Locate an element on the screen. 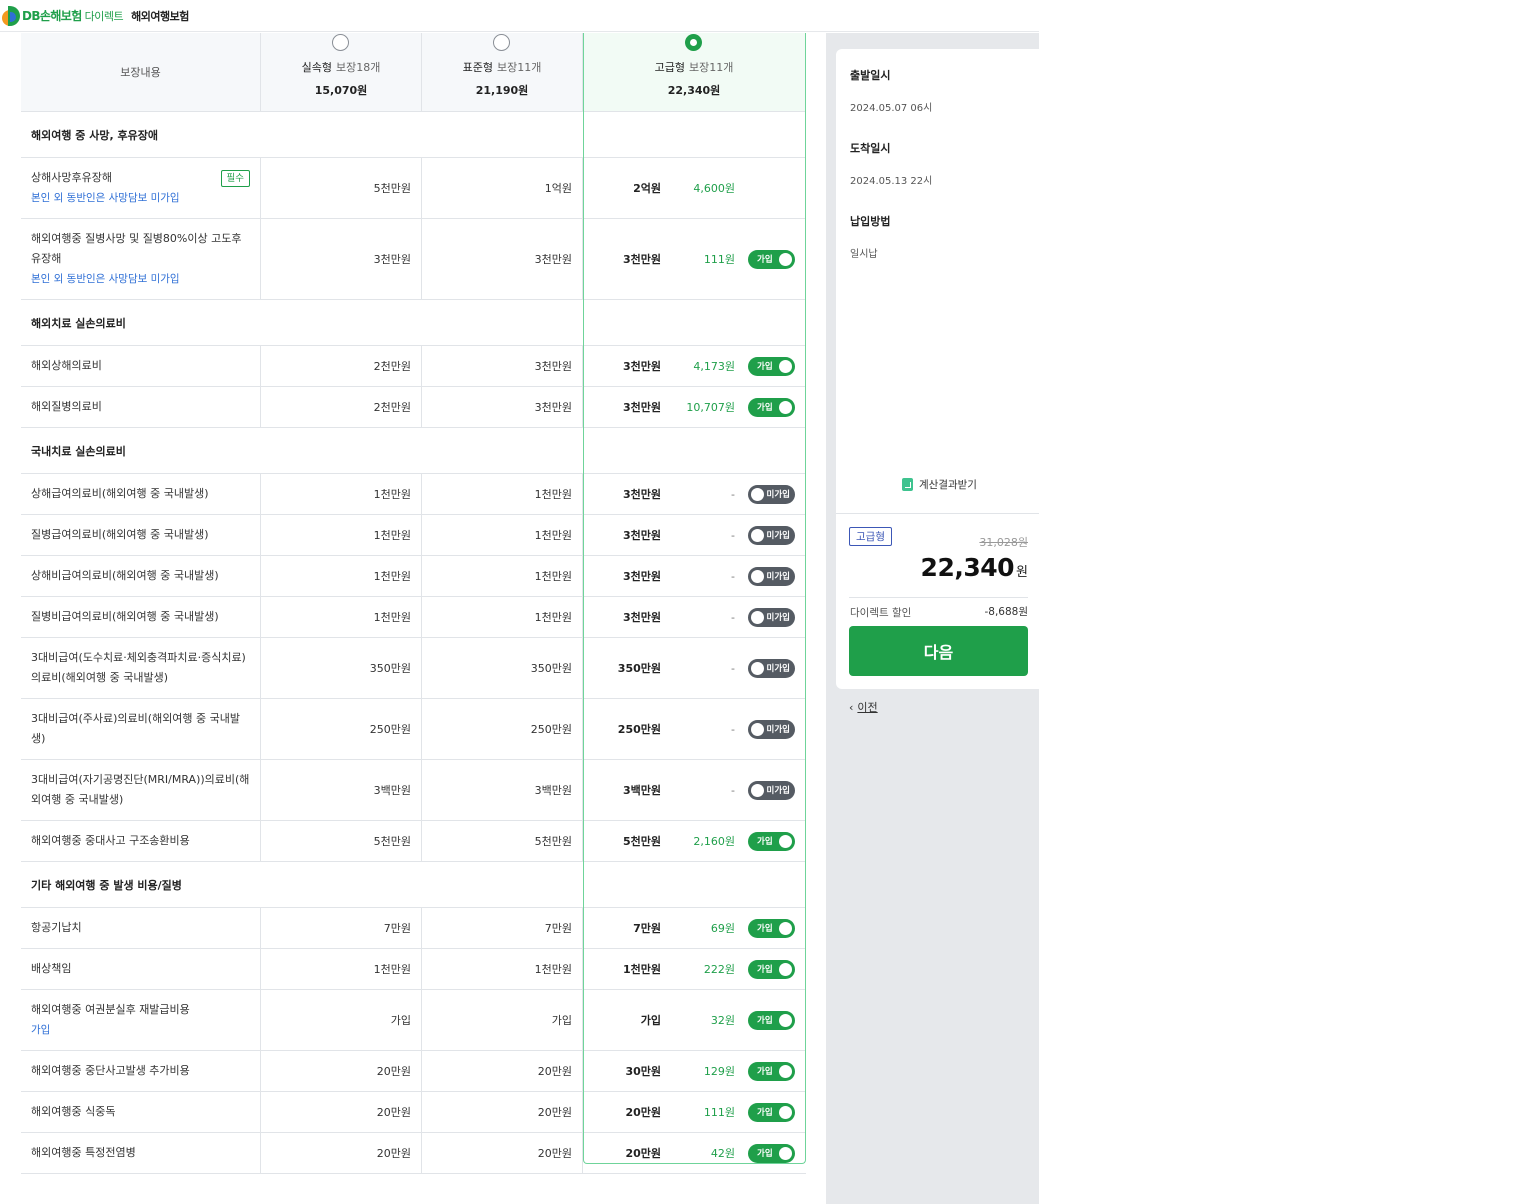 The image size is (1536, 1204). coverage-value-basic: 7만원 is located at coordinates (341, 928).